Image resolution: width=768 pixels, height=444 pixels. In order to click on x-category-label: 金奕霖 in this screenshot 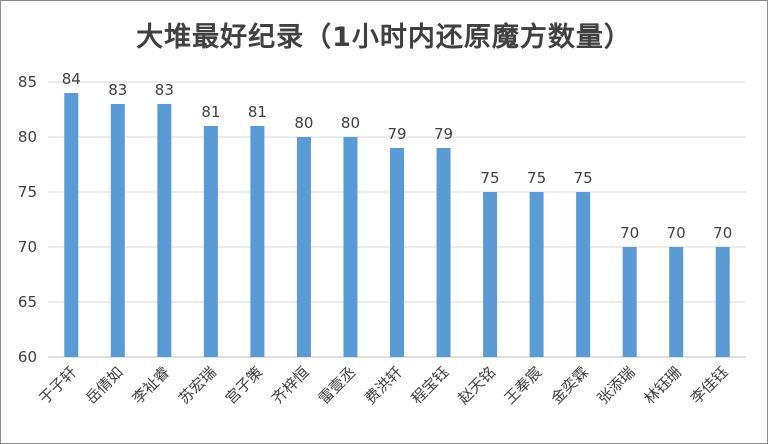, I will do `click(569, 385)`.